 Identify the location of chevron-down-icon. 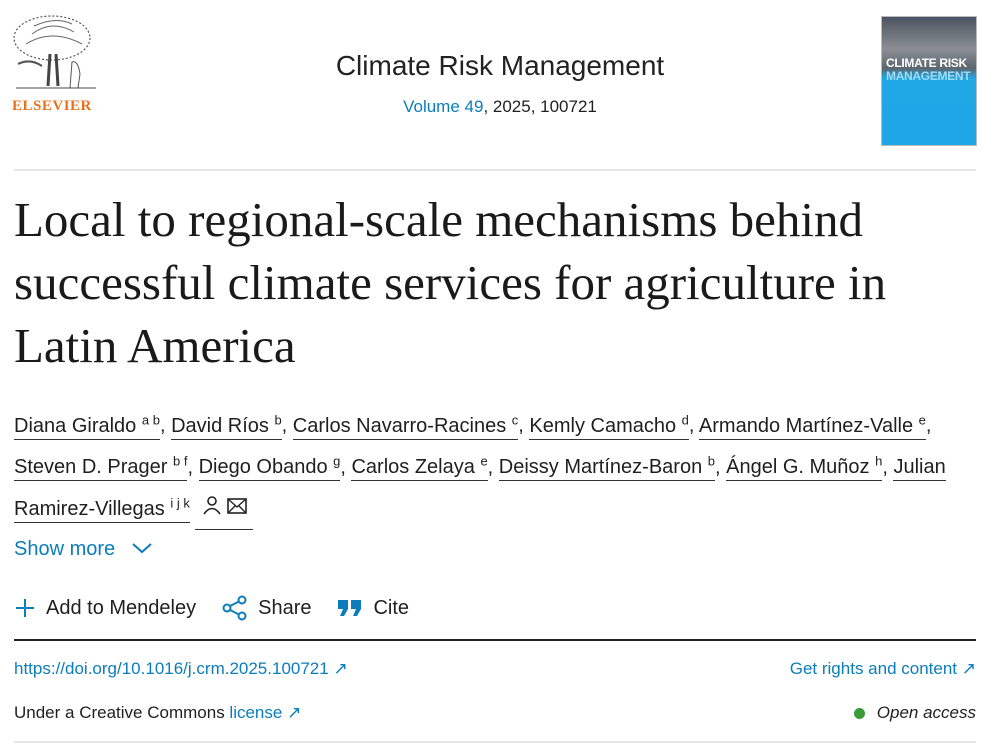
(142, 548).